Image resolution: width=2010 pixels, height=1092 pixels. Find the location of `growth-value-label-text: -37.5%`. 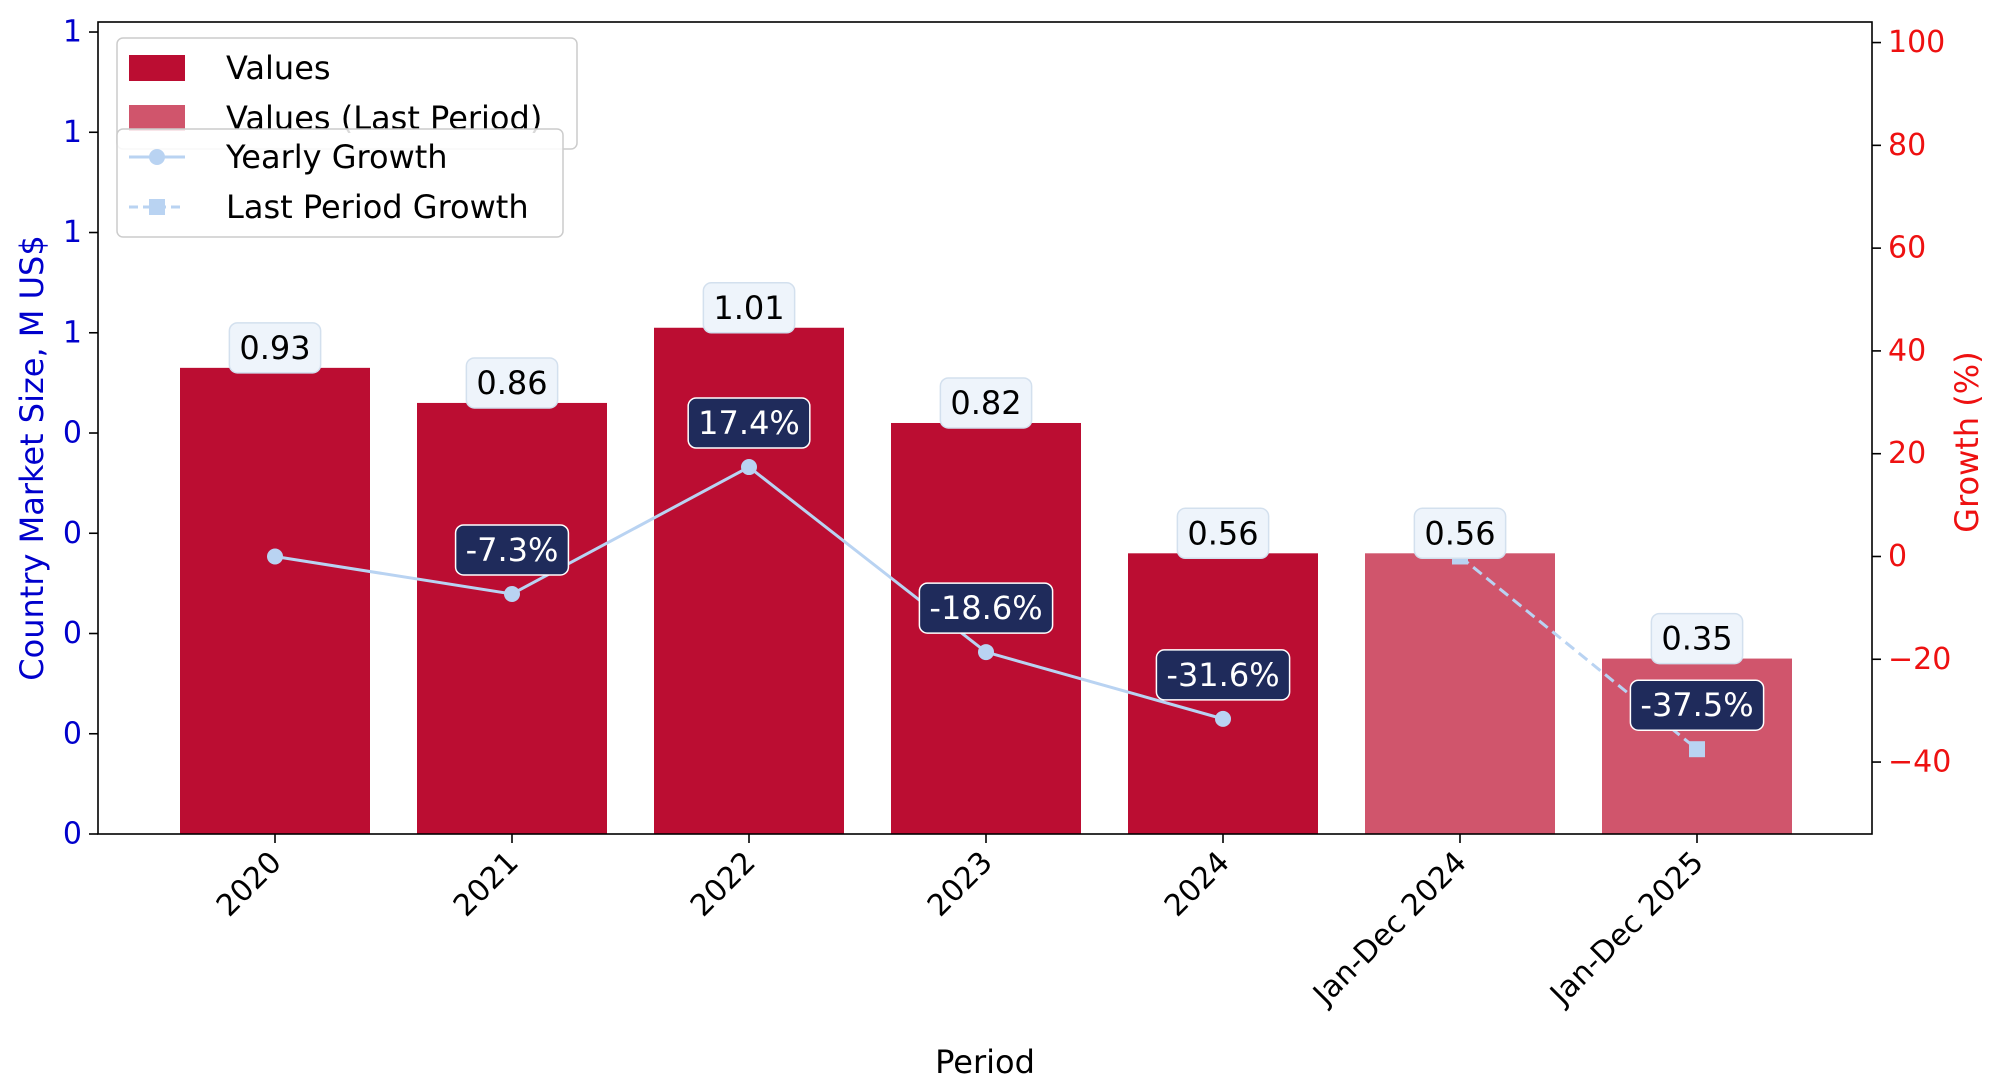

growth-value-label-text: -37.5% is located at coordinates (1696, 705).